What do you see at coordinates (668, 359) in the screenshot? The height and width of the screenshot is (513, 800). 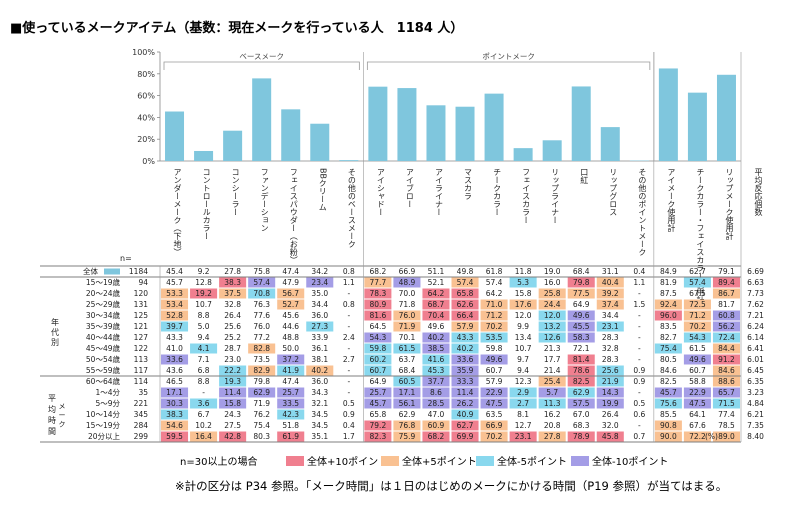 I see `table-cell: 80.5` at bounding box center [668, 359].